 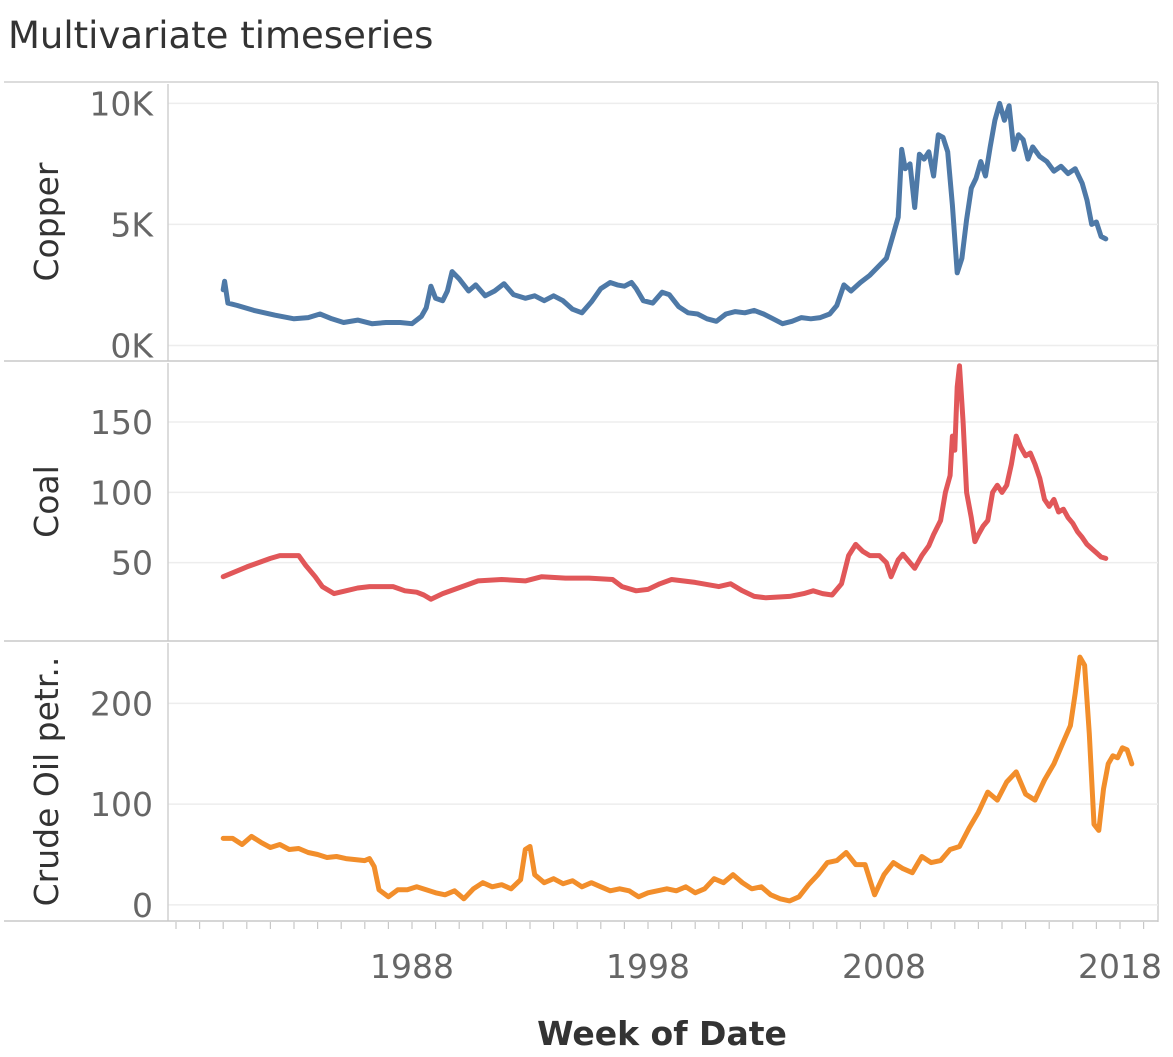 What do you see at coordinates (132, 224) in the screenshot?
I see `y-tick-label: 5K` at bounding box center [132, 224].